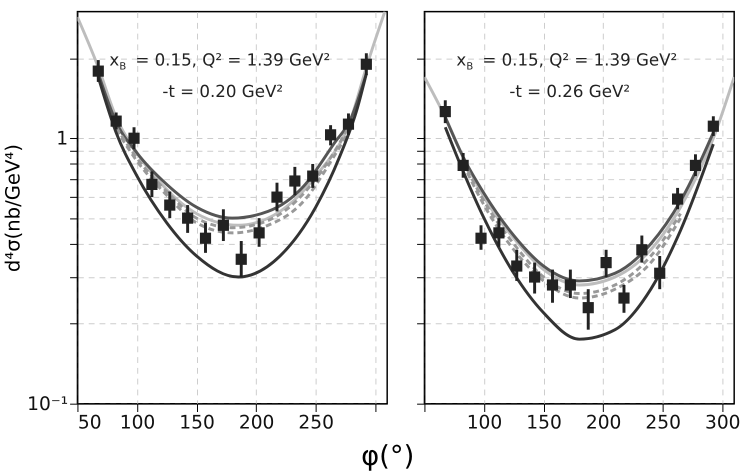  What do you see at coordinates (387, 456) in the screenshot?
I see `x-axis-title: φ(°)` at bounding box center [387, 456].